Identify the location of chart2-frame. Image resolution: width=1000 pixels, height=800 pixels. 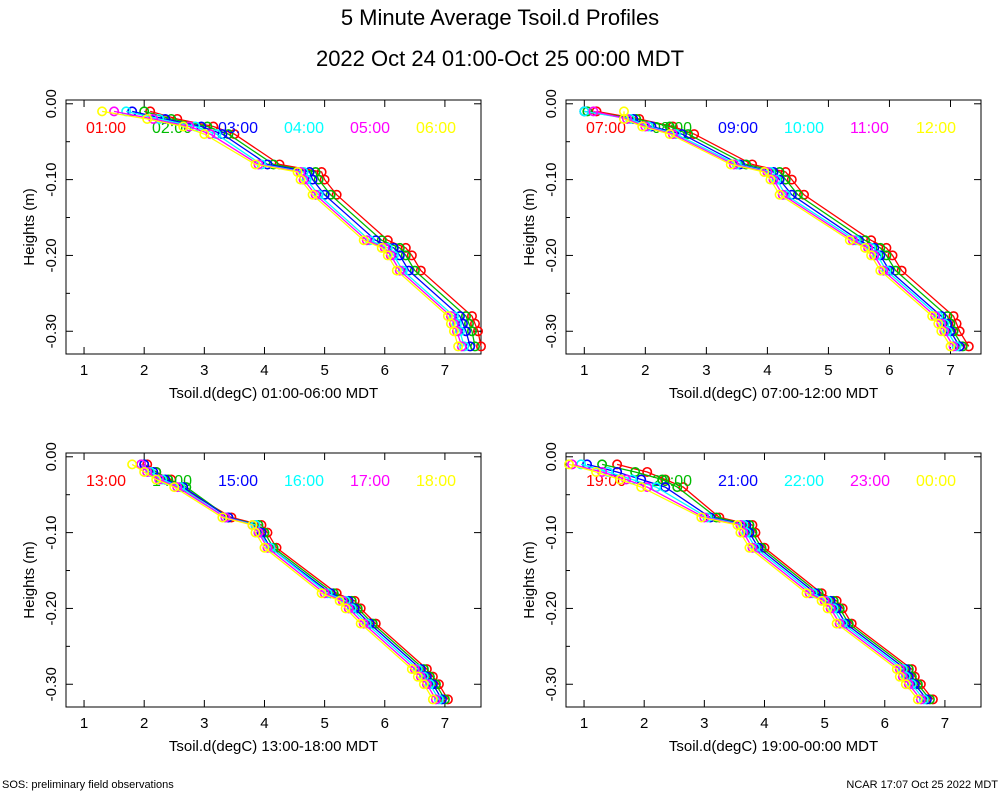
(773, 227).